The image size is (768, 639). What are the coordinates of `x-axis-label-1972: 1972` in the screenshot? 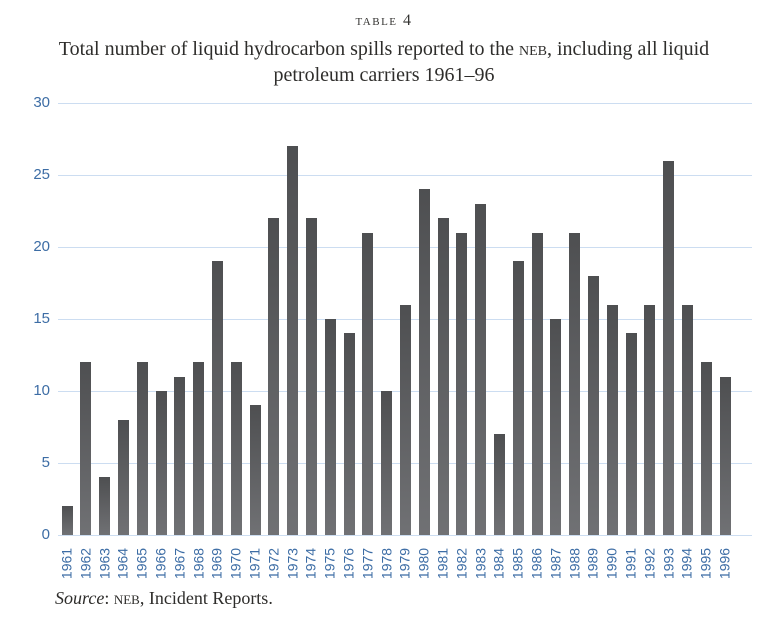 It's located at (273, 563).